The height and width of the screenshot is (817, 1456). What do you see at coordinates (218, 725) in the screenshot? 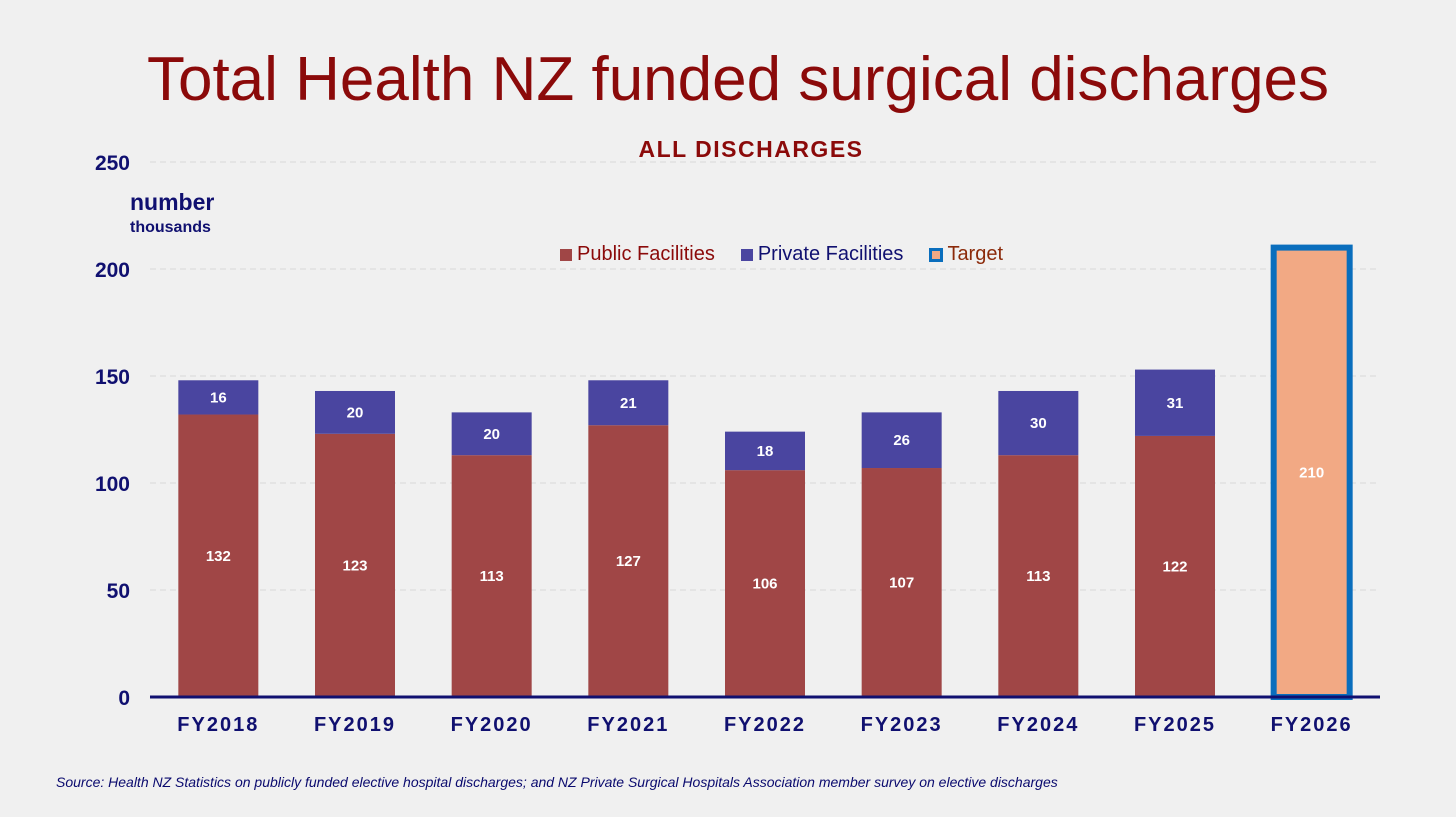
I see `x-tick-label: FY2018` at bounding box center [218, 725].